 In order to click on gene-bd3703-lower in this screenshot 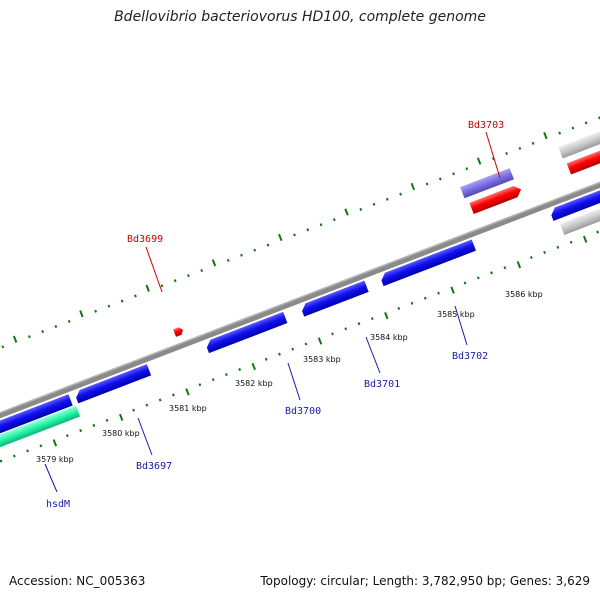, I will do `click(495, 200)`.